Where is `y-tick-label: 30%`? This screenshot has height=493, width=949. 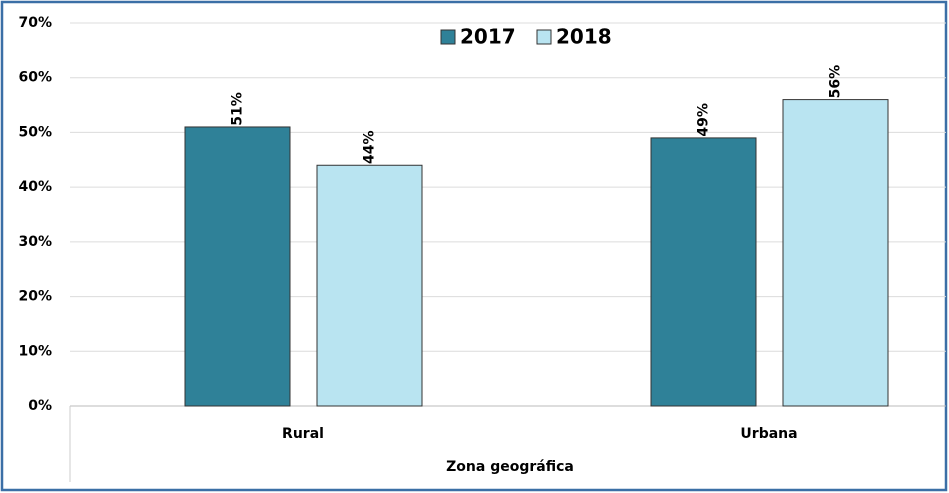 y-tick-label: 30% is located at coordinates (35, 242).